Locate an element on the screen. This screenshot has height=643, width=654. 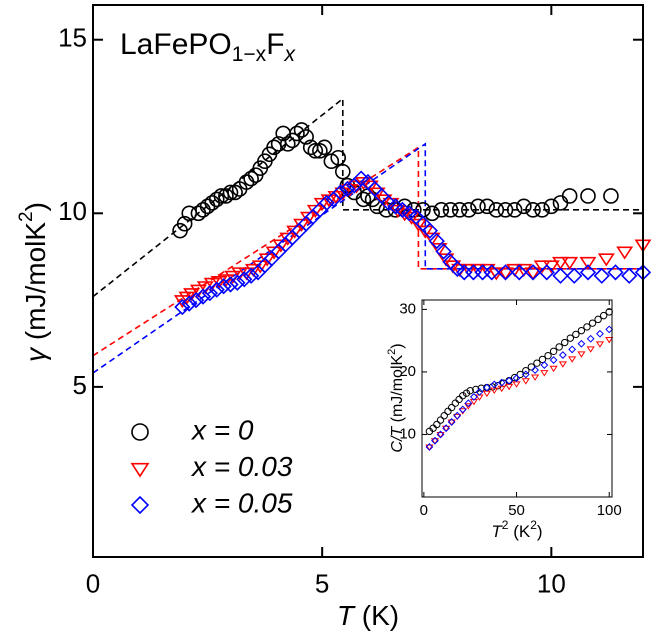
legend-label: x = 0.03 is located at coordinates (241, 466).